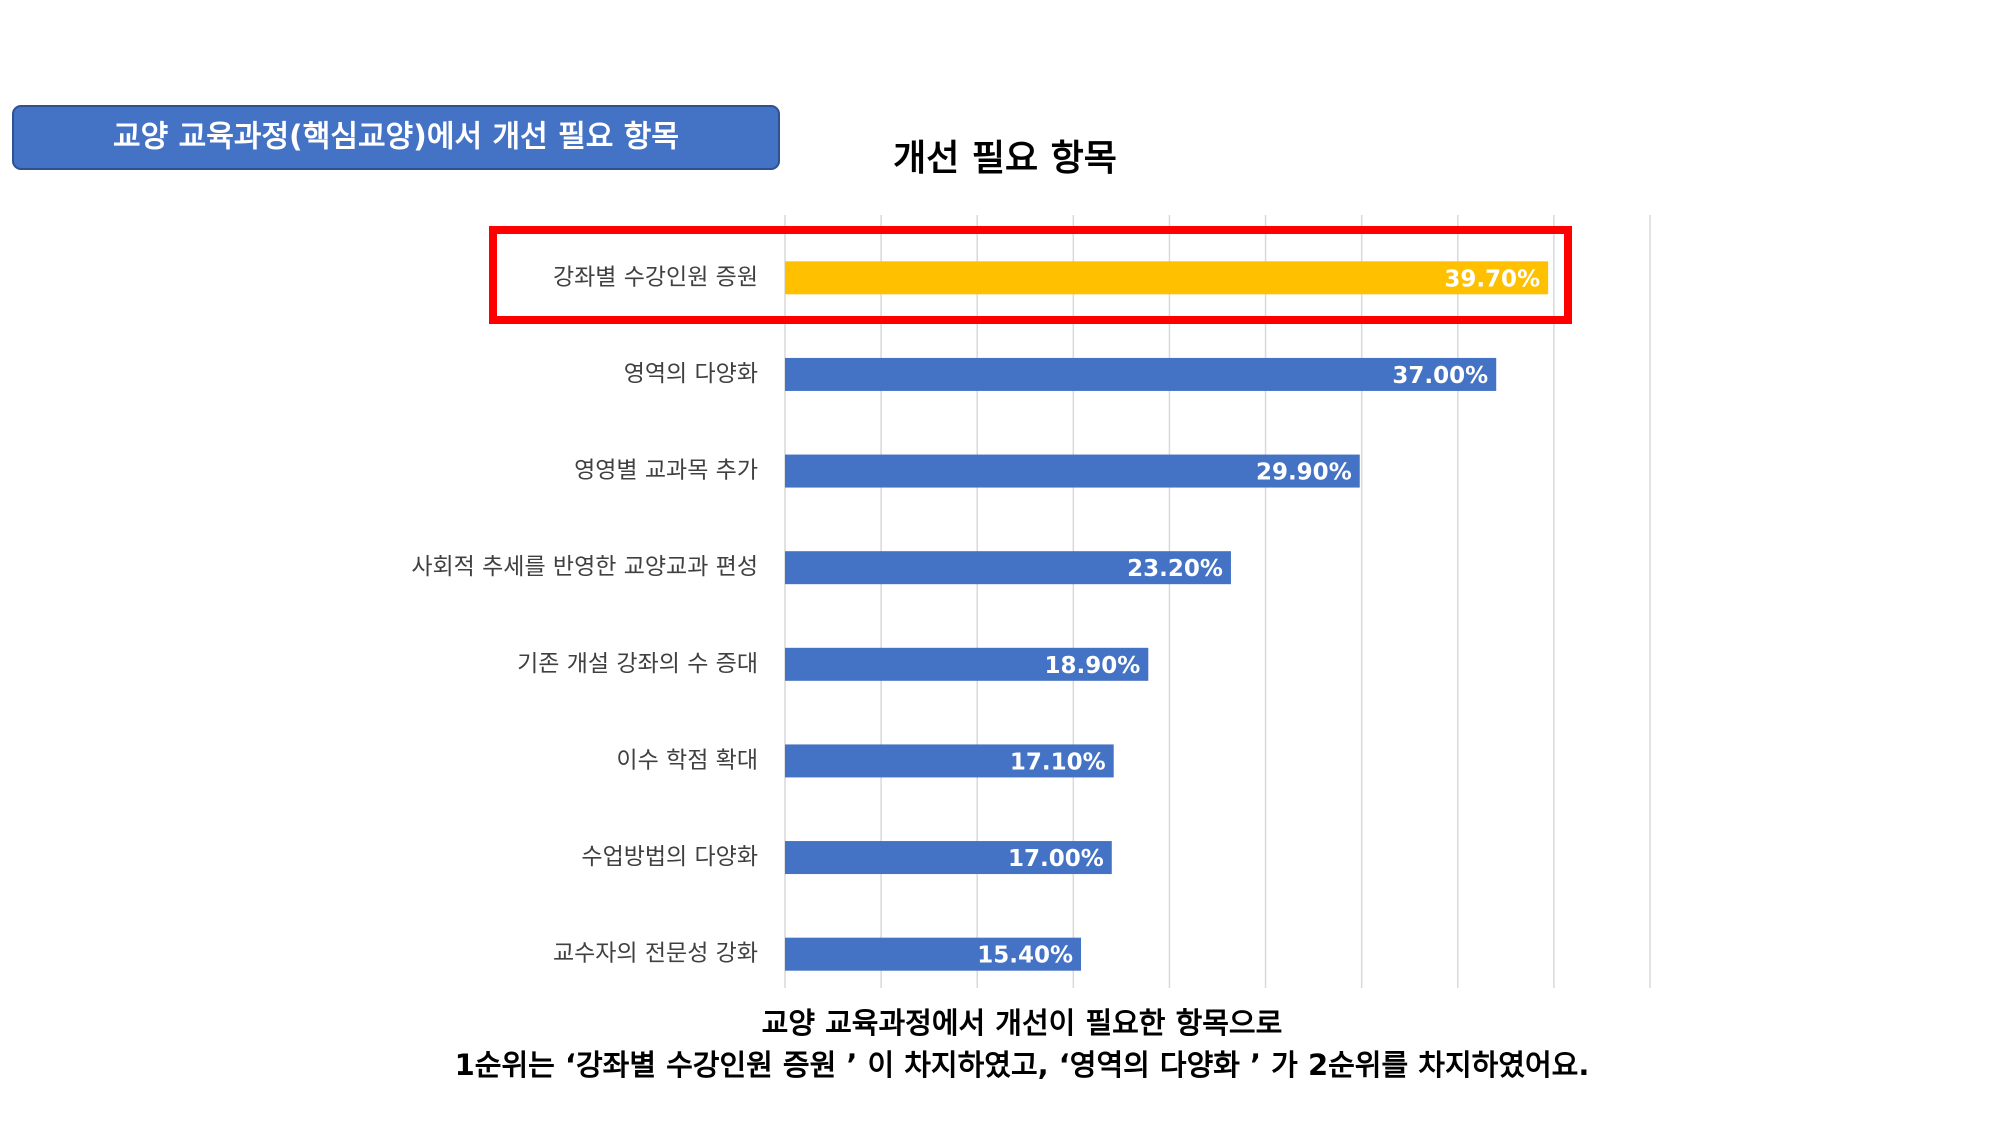  What do you see at coordinates (1058, 762) in the screenshot?
I see `value-label: 17.10%` at bounding box center [1058, 762].